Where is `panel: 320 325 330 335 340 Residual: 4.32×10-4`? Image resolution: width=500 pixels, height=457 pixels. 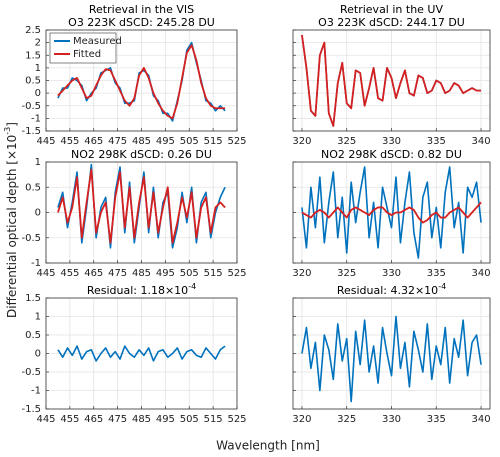 panel: 320 325 330 335 340 Residual: 4.32×10-4 is located at coordinates (391, 354).